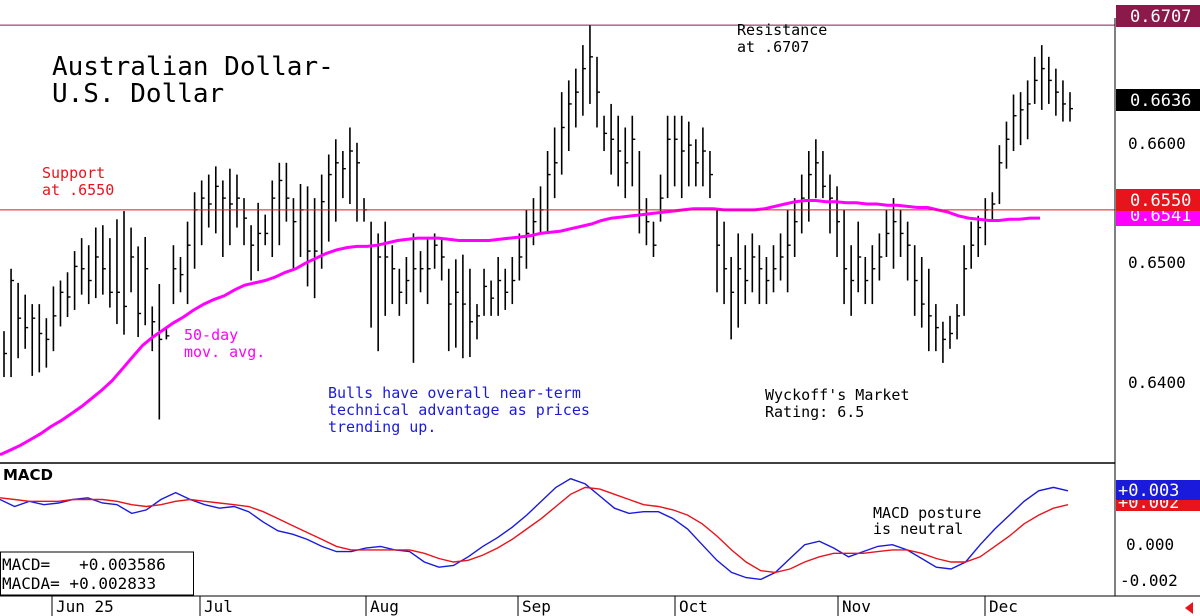  I want to click on ma-label-line-1: 50-day, so click(211, 335).